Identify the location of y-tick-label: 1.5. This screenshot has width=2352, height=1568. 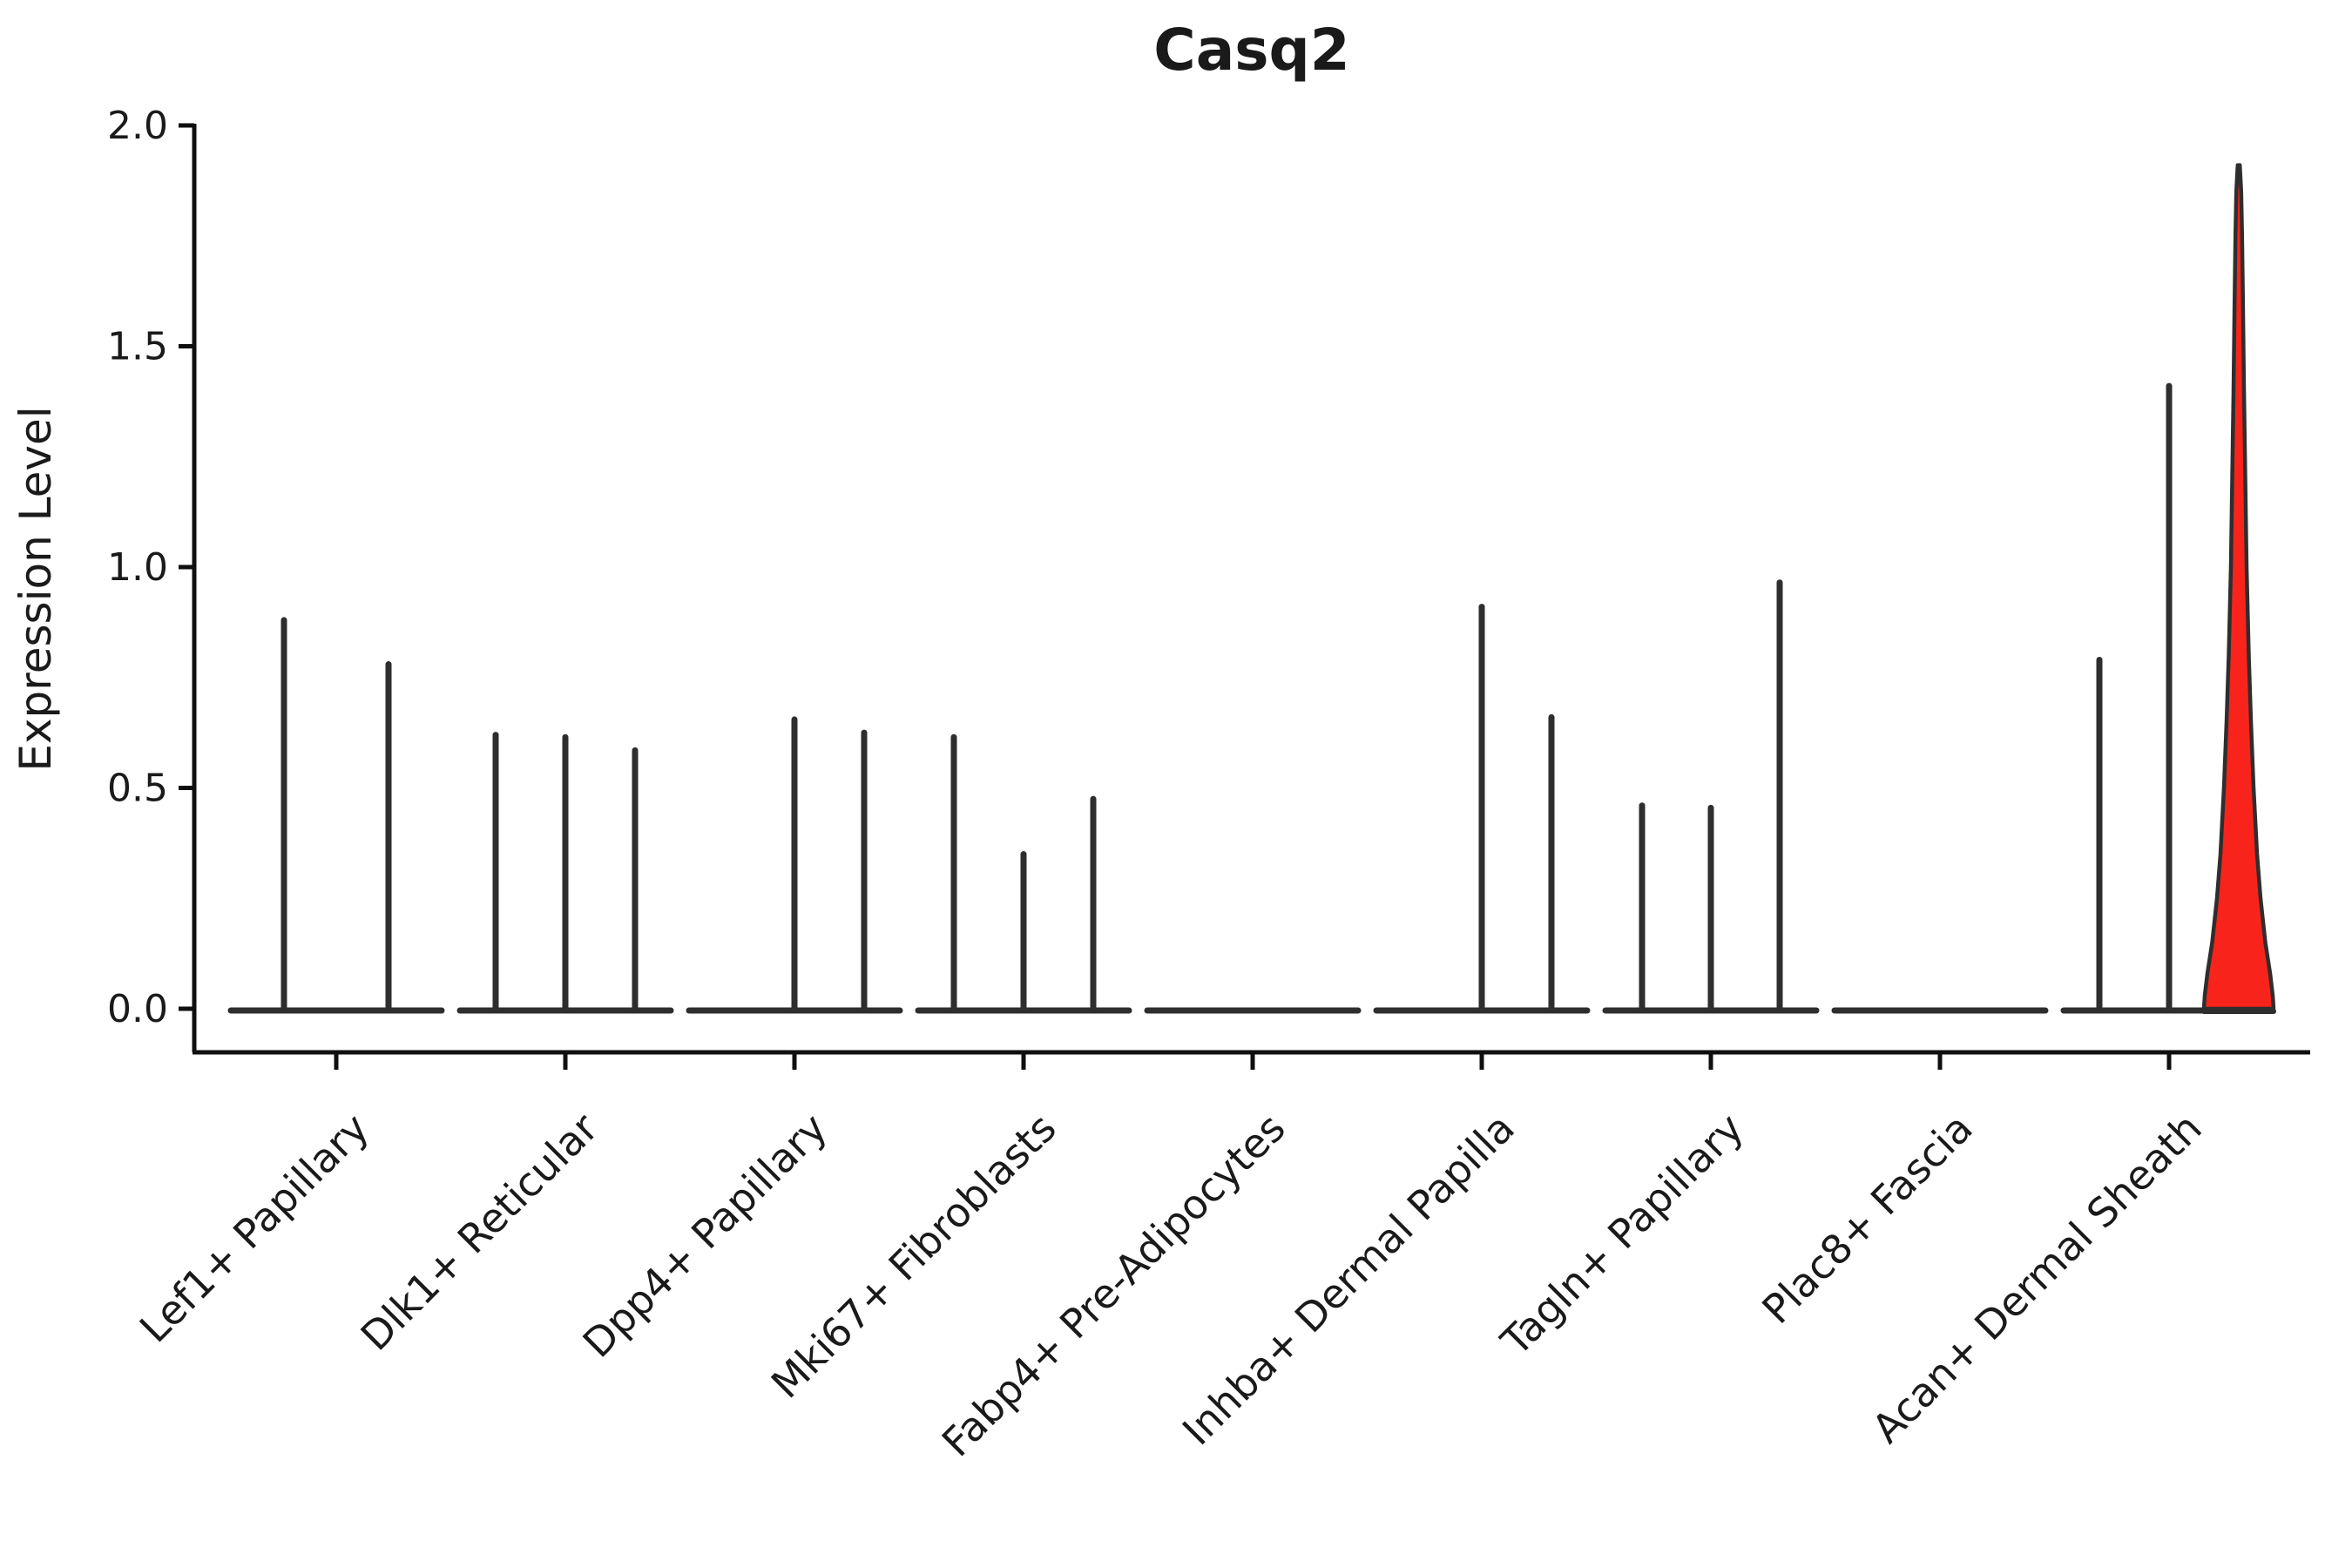
(137, 347).